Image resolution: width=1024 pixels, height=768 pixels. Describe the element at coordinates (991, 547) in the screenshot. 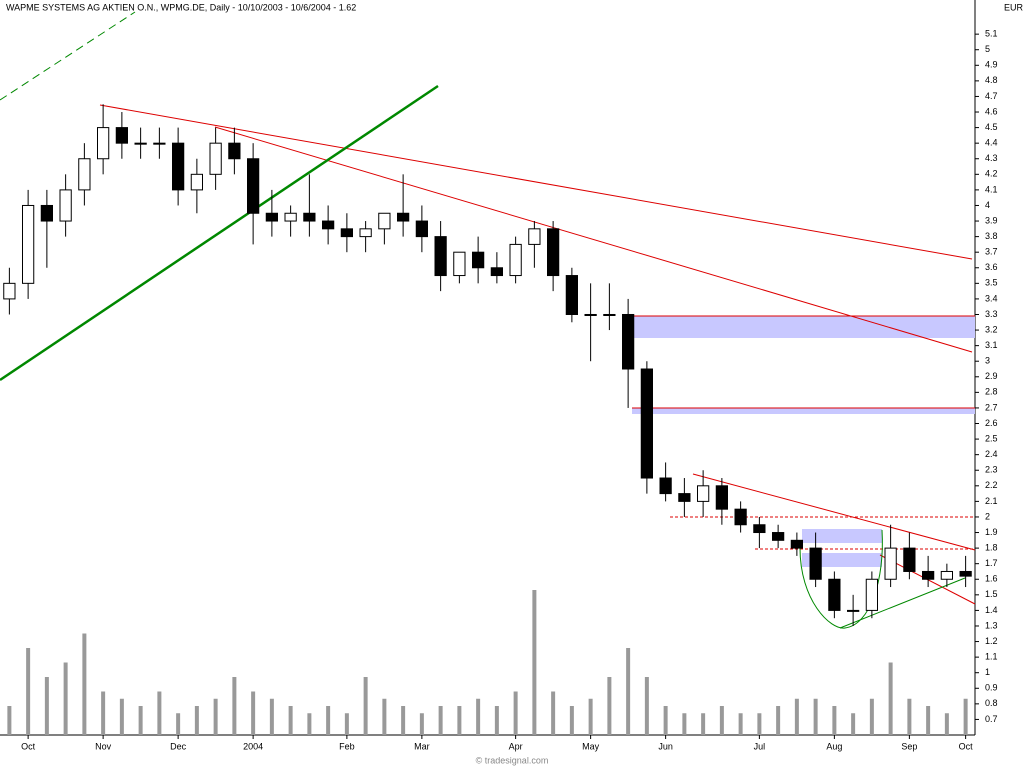

I see `y-tick-label: 1.8` at that location.